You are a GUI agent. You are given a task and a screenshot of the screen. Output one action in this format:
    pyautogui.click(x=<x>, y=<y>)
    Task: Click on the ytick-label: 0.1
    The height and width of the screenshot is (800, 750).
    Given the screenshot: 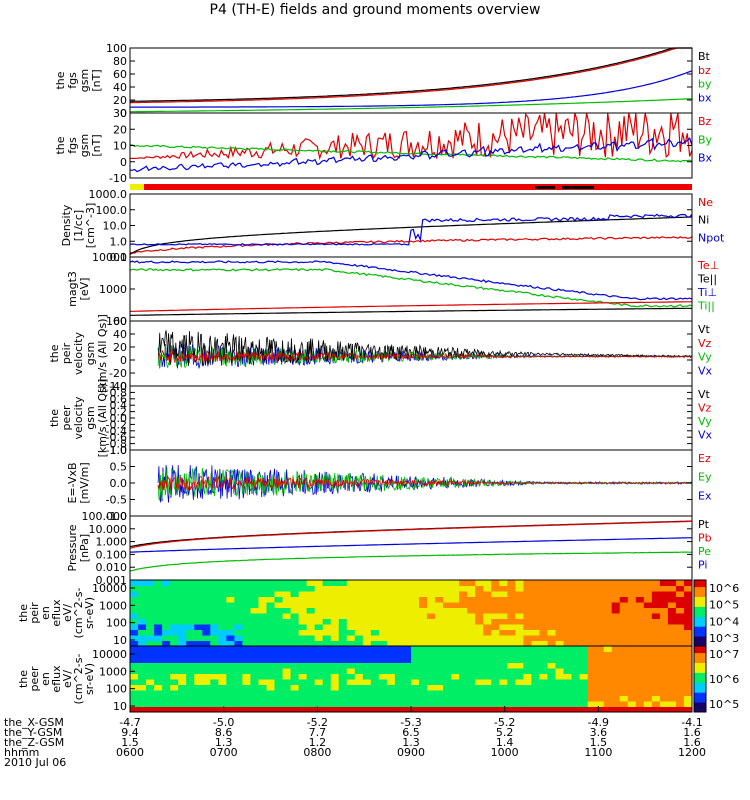 What is the action you would take?
    pyautogui.click(x=119, y=257)
    